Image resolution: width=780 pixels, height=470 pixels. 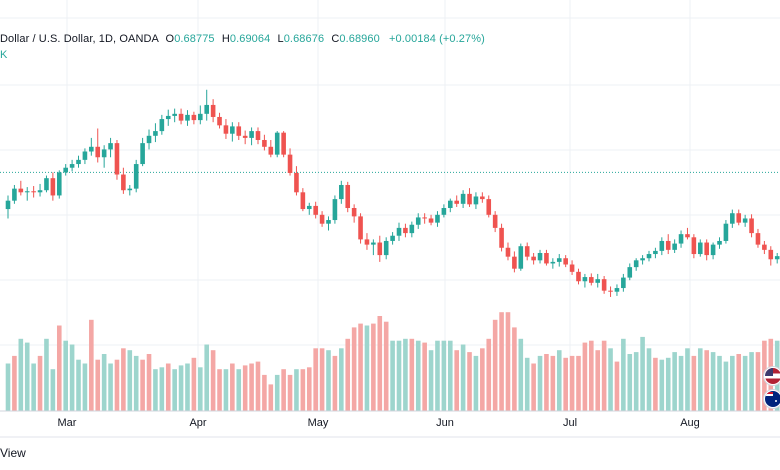 What do you see at coordinates (170, 39) in the screenshot?
I see `open-key: O` at bounding box center [170, 39].